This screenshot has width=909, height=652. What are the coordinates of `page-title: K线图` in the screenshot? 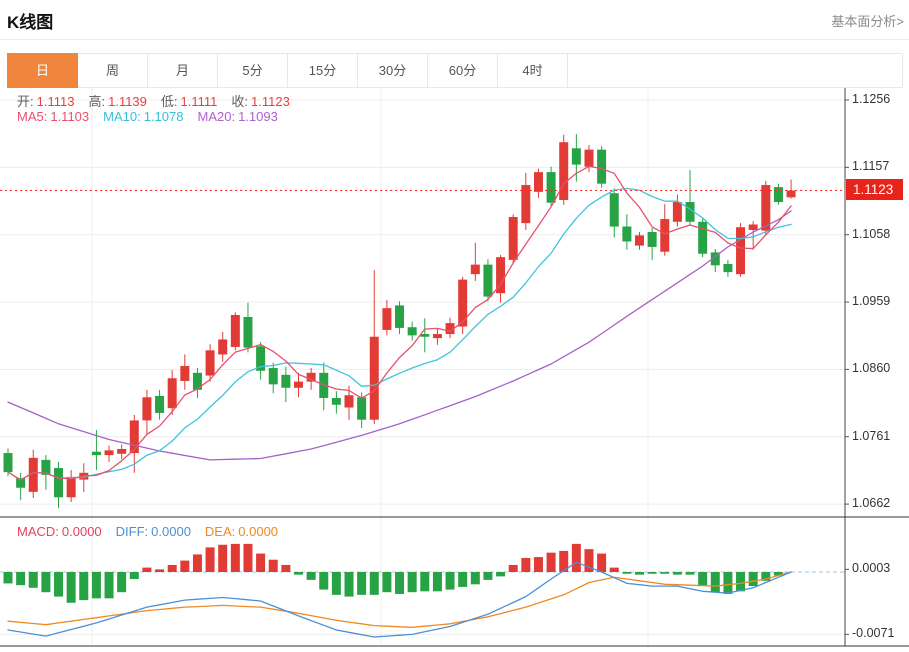 It's located at (30, 22).